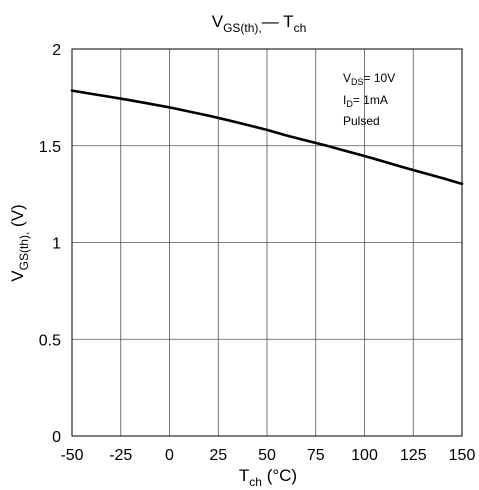 The height and width of the screenshot is (490, 479). I want to click on annotation-id: ID= 1mA, so click(365, 101).